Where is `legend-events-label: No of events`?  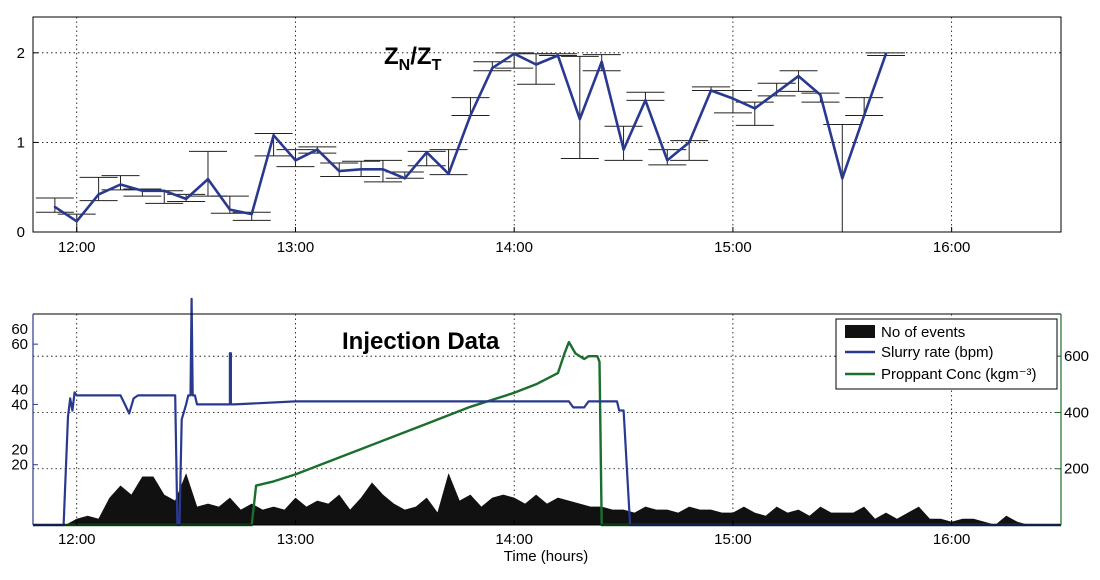 legend-events-label: No of events is located at coordinates (923, 332).